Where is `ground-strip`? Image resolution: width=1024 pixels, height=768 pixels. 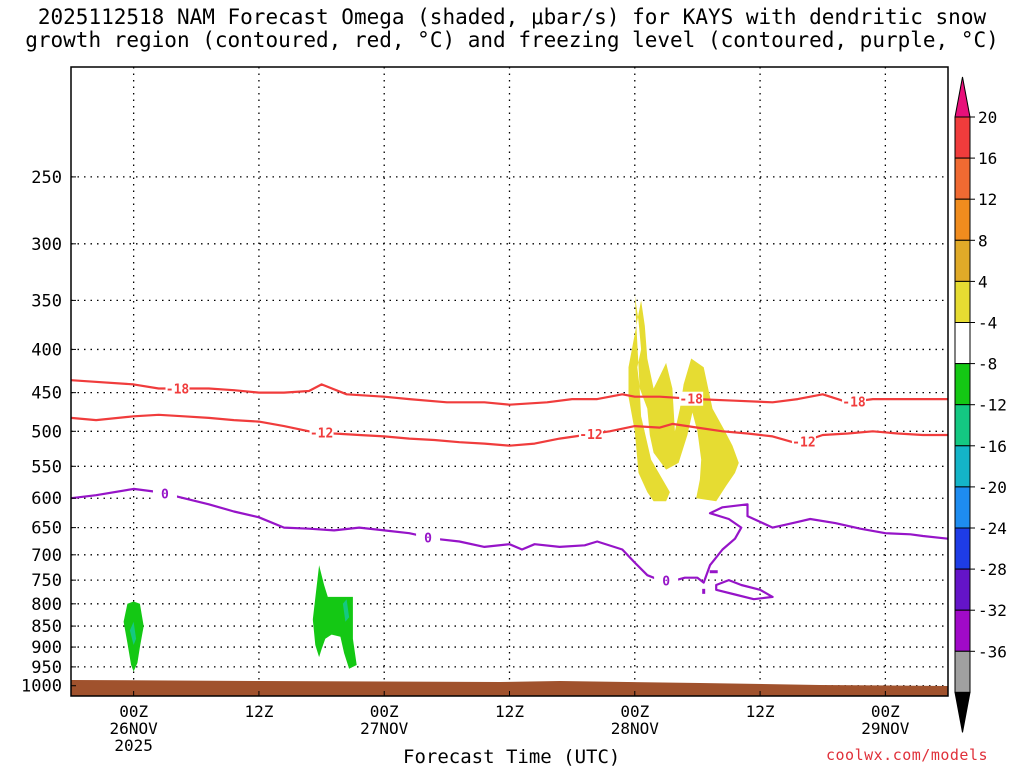
ground-strip is located at coordinates (509, 688).